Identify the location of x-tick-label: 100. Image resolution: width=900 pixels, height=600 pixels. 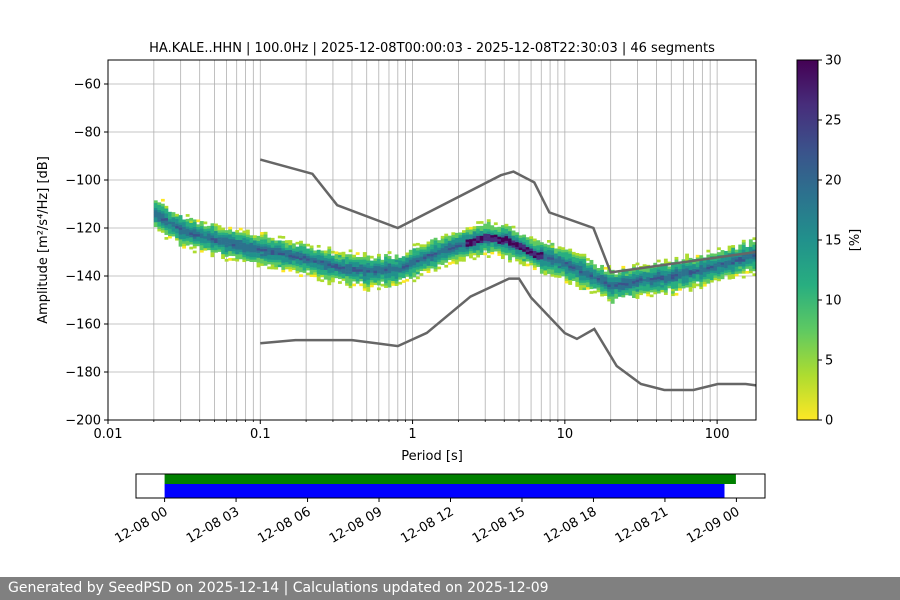
(717, 434).